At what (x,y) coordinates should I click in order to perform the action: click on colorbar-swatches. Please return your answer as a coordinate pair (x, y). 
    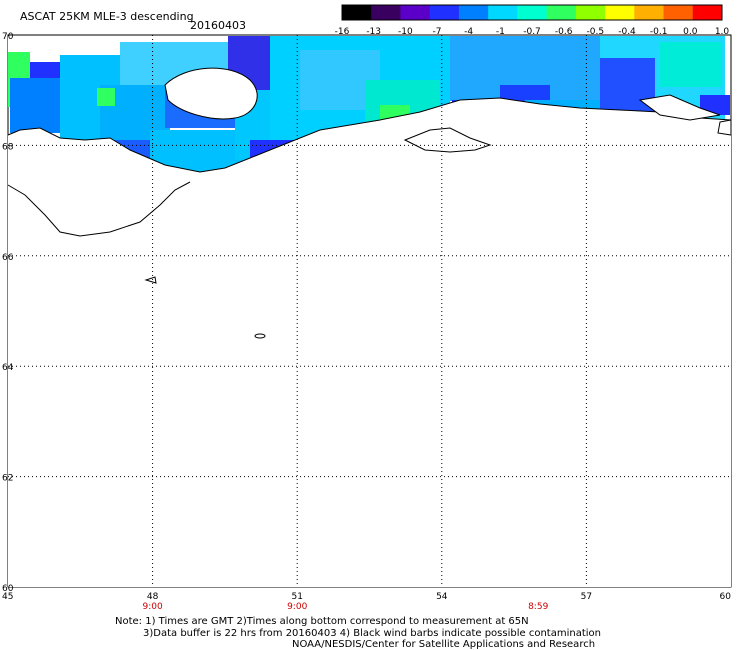
    Looking at the image, I should click on (532, 12).